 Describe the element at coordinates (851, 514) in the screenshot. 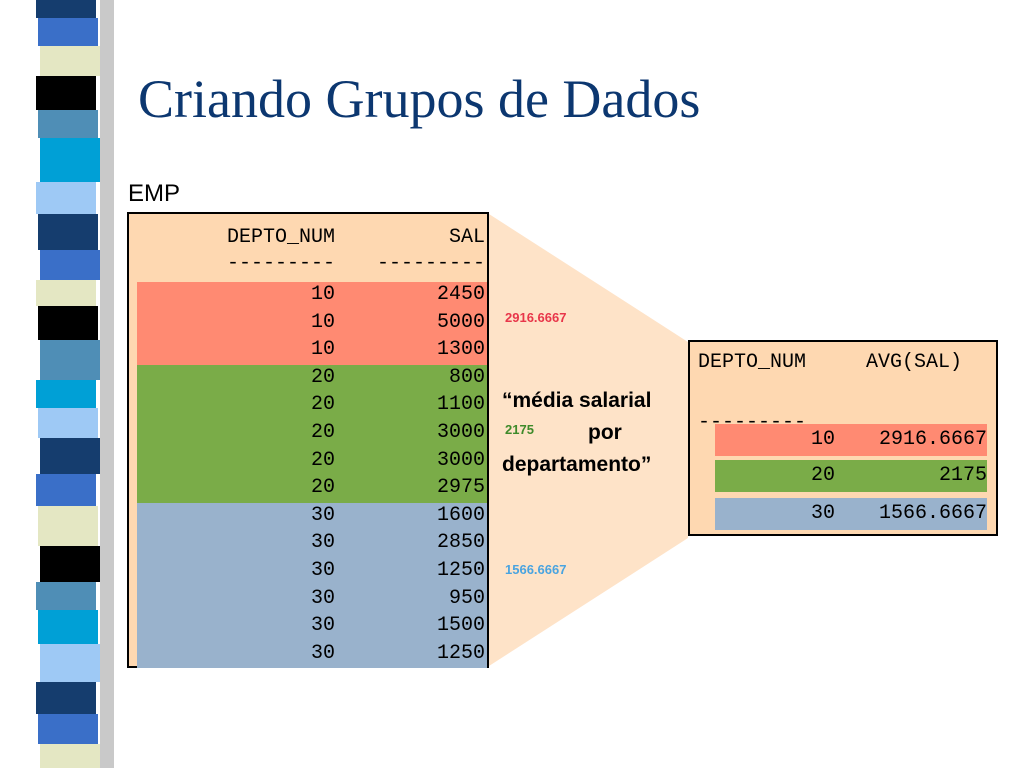

I see `result-row: 30 1566.6667` at that location.